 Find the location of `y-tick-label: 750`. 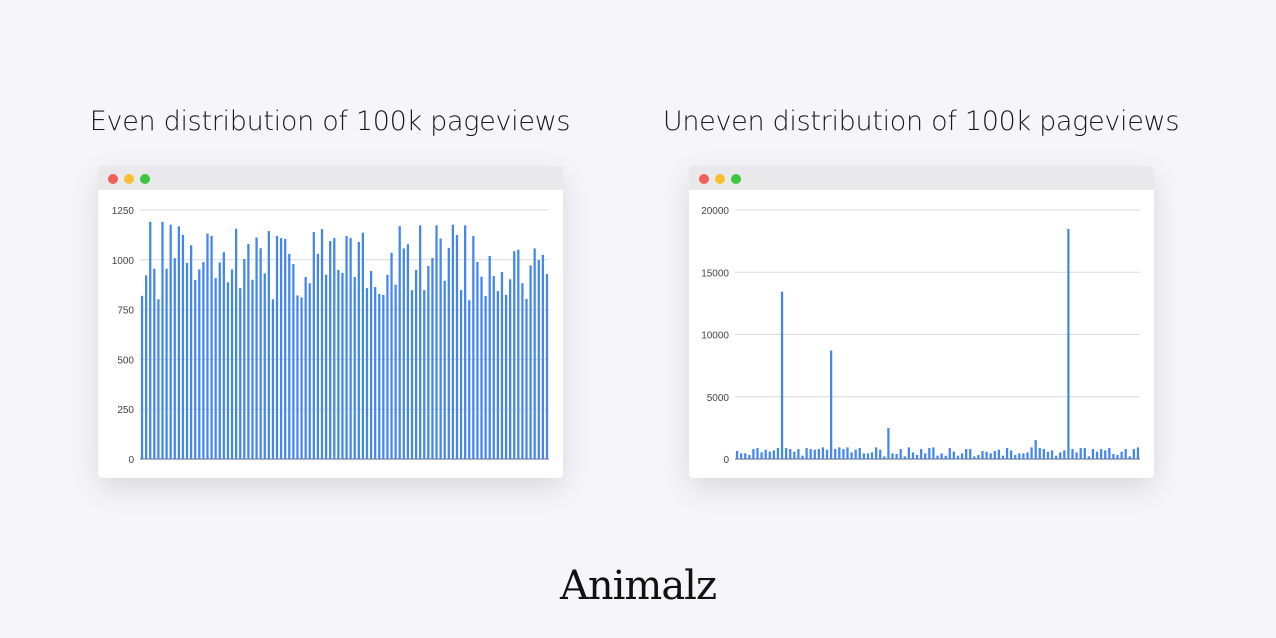

y-tick-label: 750 is located at coordinates (125, 311).